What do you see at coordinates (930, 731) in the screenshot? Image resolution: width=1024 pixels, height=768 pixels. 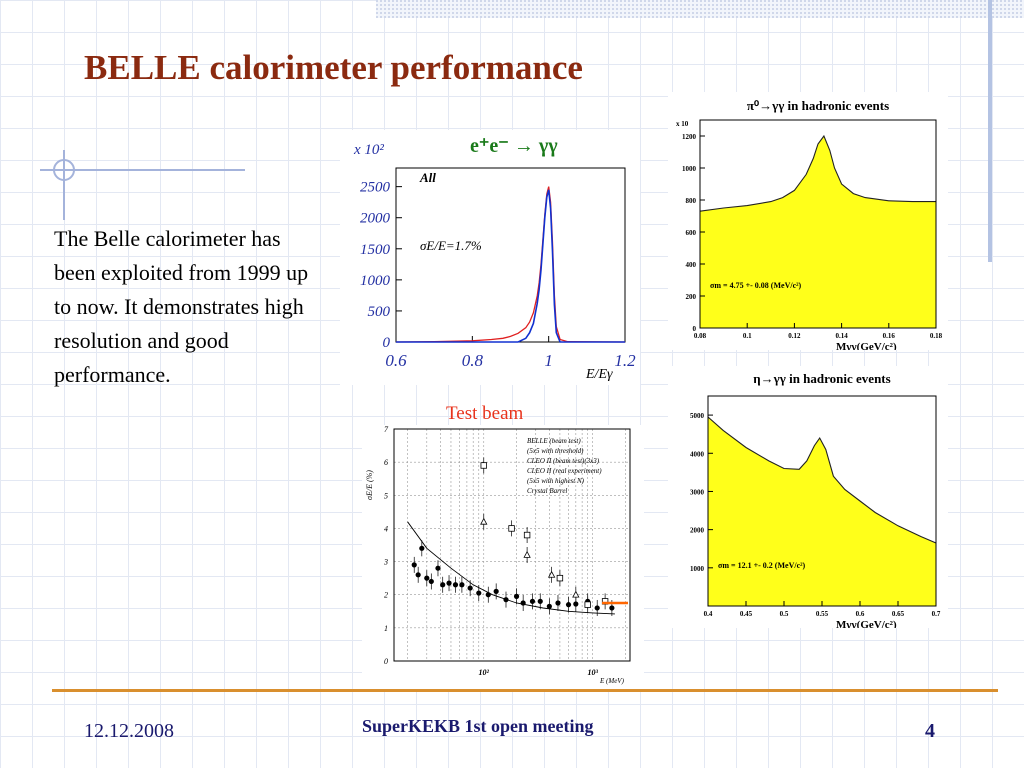 I see `page-number: 4` at bounding box center [930, 731].